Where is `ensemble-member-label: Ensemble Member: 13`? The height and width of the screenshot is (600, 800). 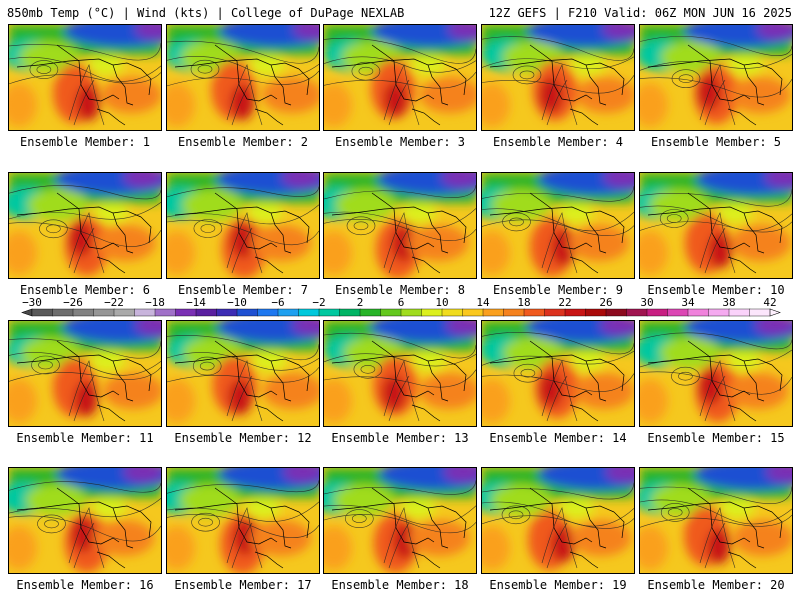
ensemble-member-label: Ensemble Member: 13 is located at coordinates (400, 438).